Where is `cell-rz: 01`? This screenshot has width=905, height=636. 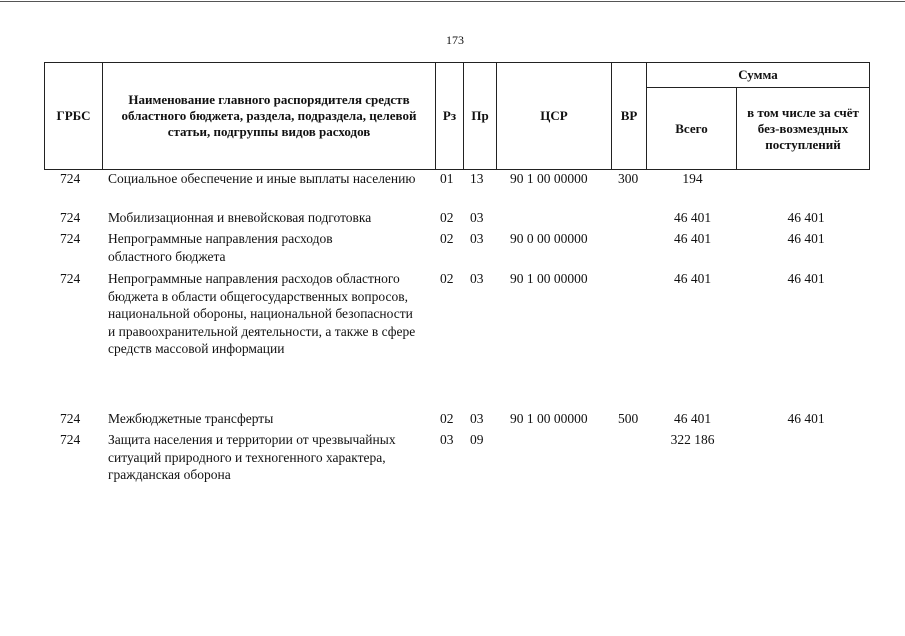 cell-rz: 01 is located at coordinates (447, 178).